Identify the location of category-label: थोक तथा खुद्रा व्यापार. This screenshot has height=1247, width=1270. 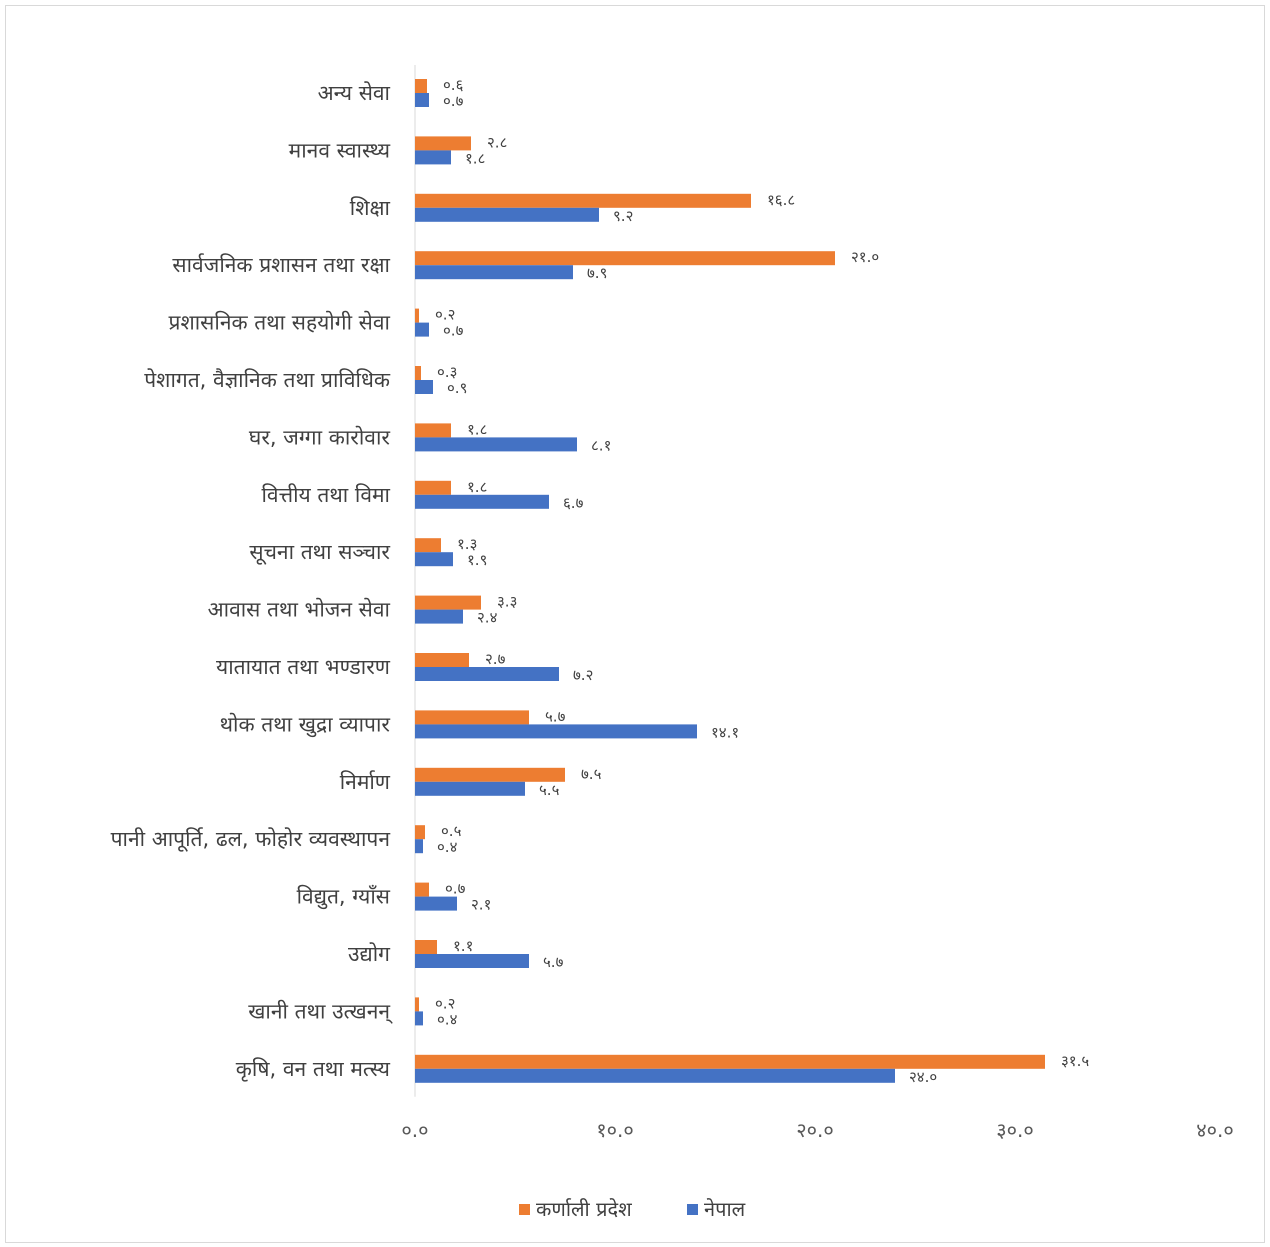
(305, 724).